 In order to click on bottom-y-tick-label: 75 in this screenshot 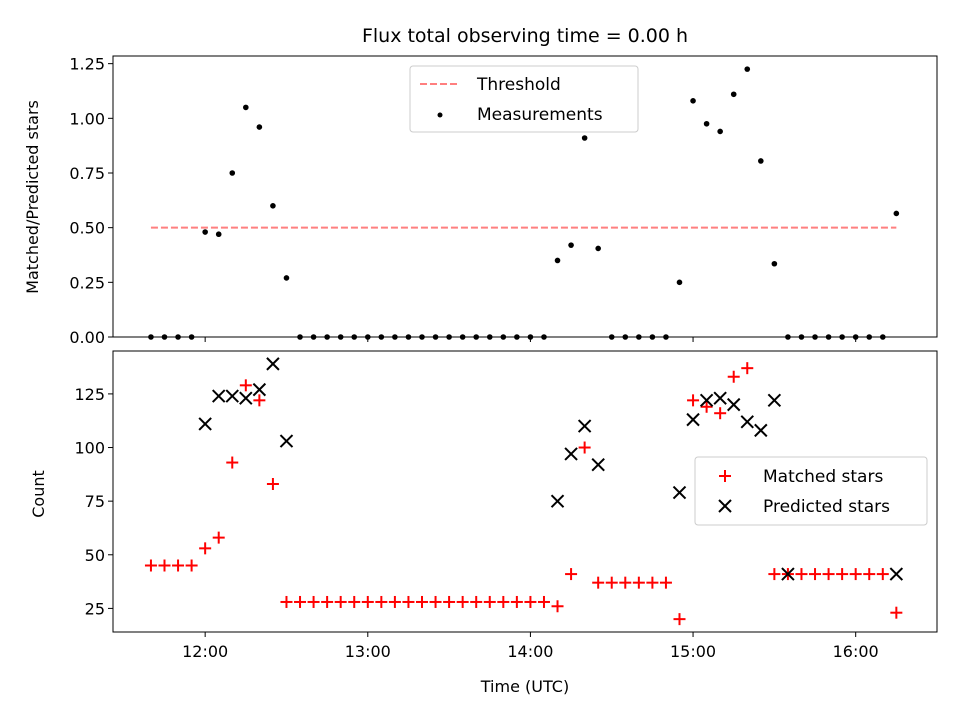, I will do `click(95, 501)`.